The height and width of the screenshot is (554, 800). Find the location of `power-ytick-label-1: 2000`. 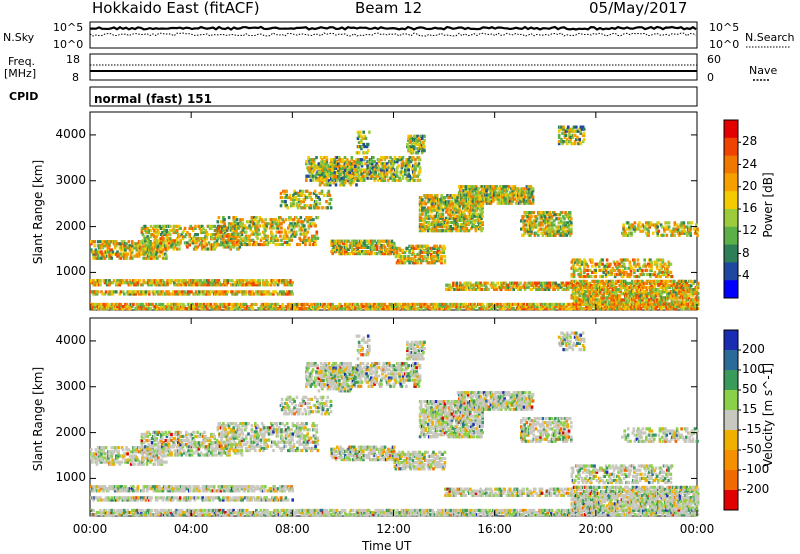

power-ytick-label-1: 2000 is located at coordinates (70, 225).